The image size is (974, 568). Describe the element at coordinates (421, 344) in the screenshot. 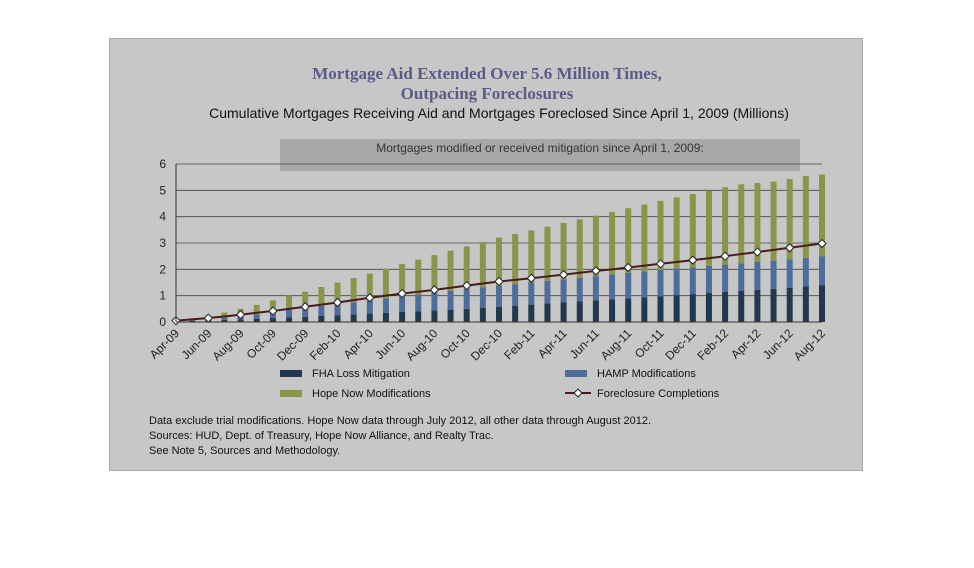

I see `x-tick-label: Aug-10` at that location.